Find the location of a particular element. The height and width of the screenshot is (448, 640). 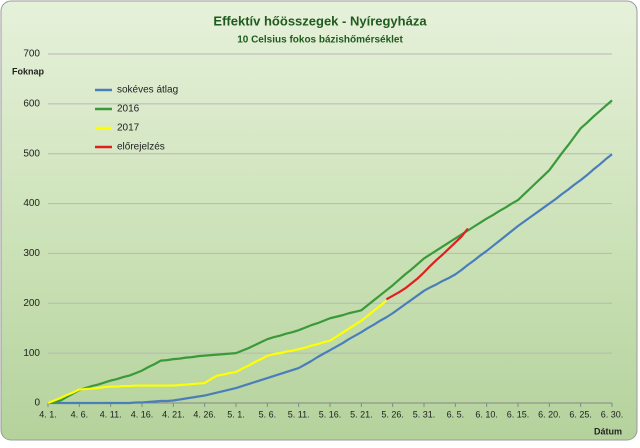

x-tick-label: 4. 1. is located at coordinates (48, 414).